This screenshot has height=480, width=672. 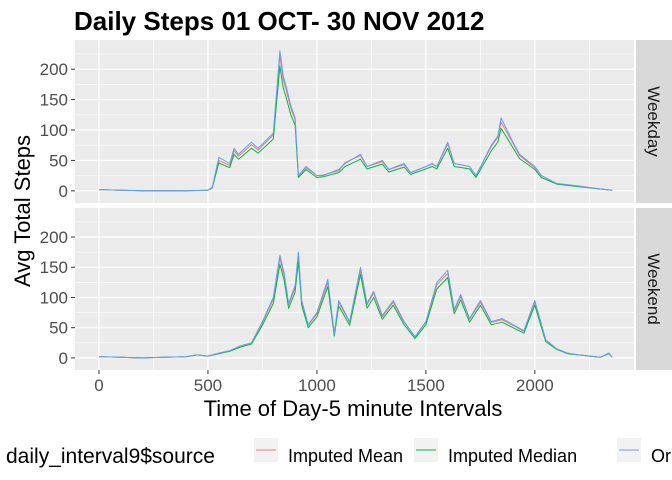 What do you see at coordinates (98, 385) in the screenshot?
I see `x-tick-label: 0` at bounding box center [98, 385].